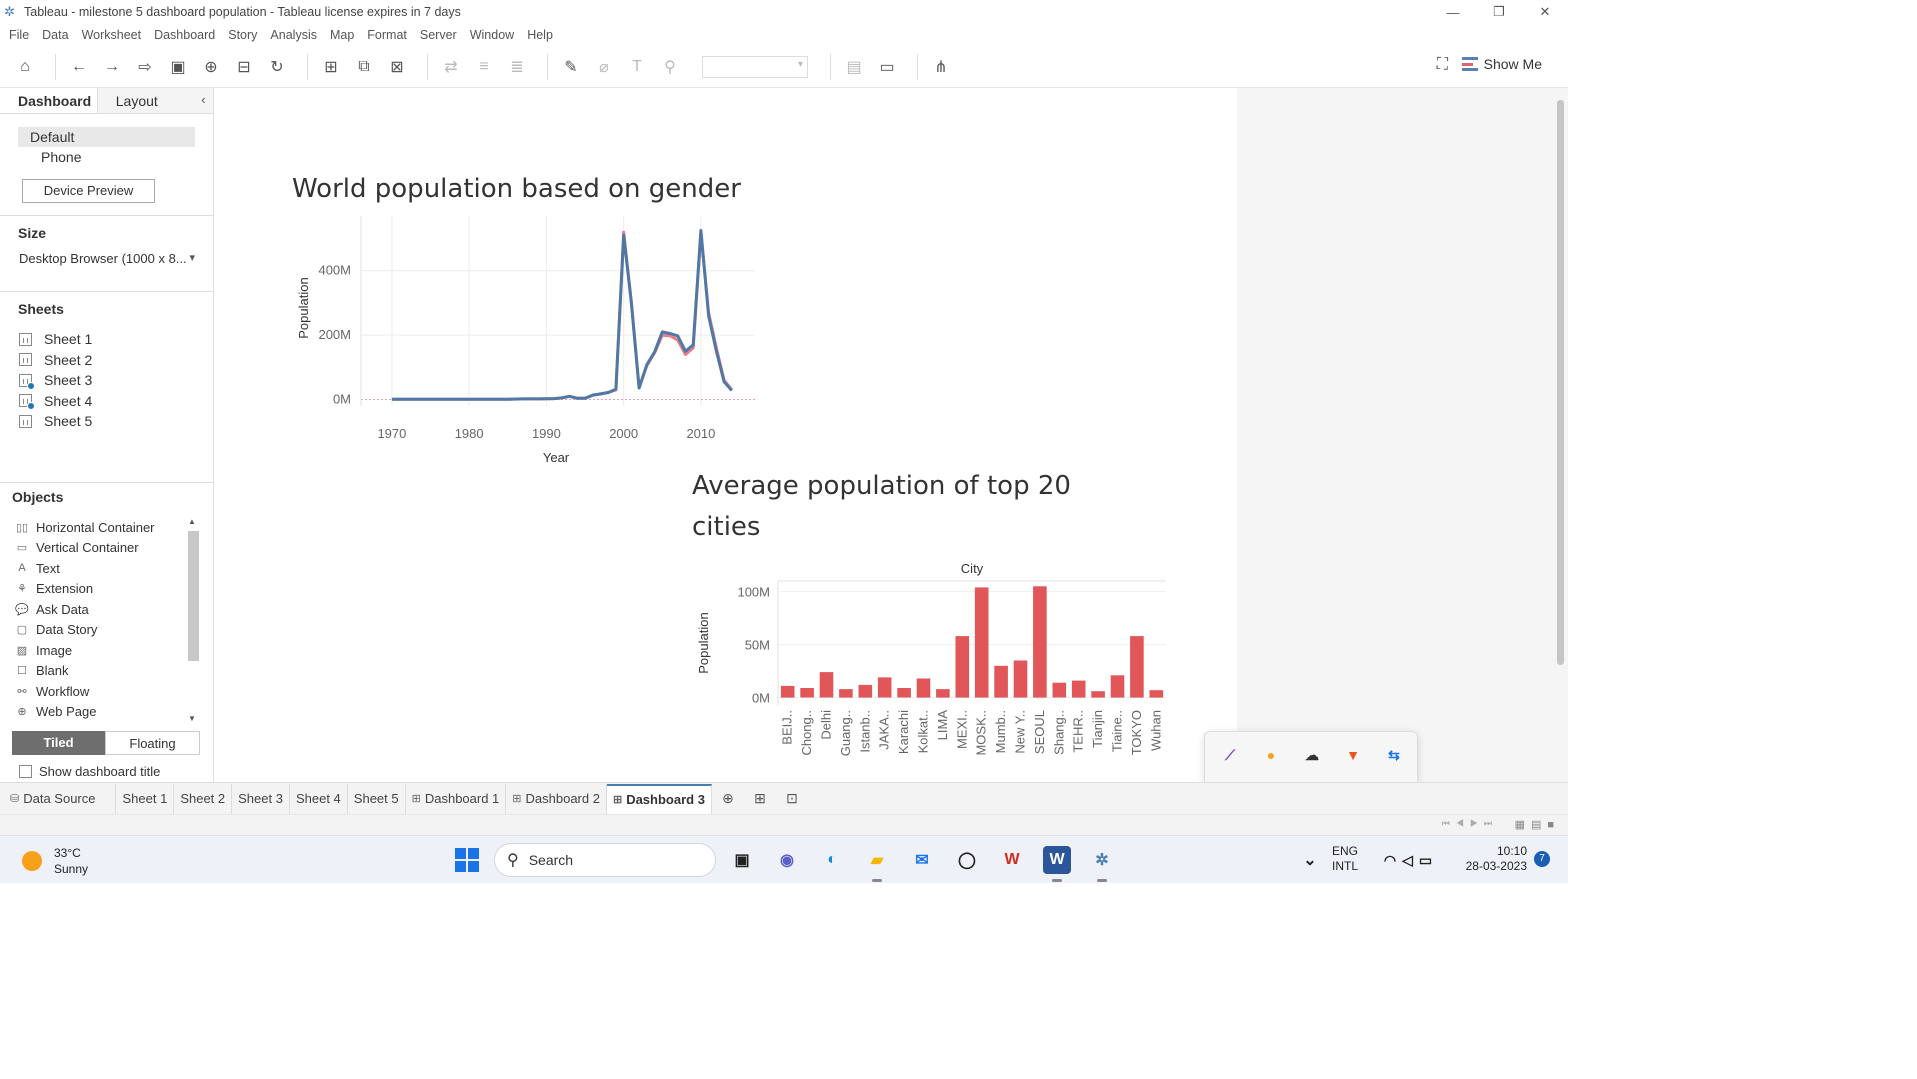 The image size is (1917, 1079). I want to click on wps-office-icon: W, so click(1012, 859).